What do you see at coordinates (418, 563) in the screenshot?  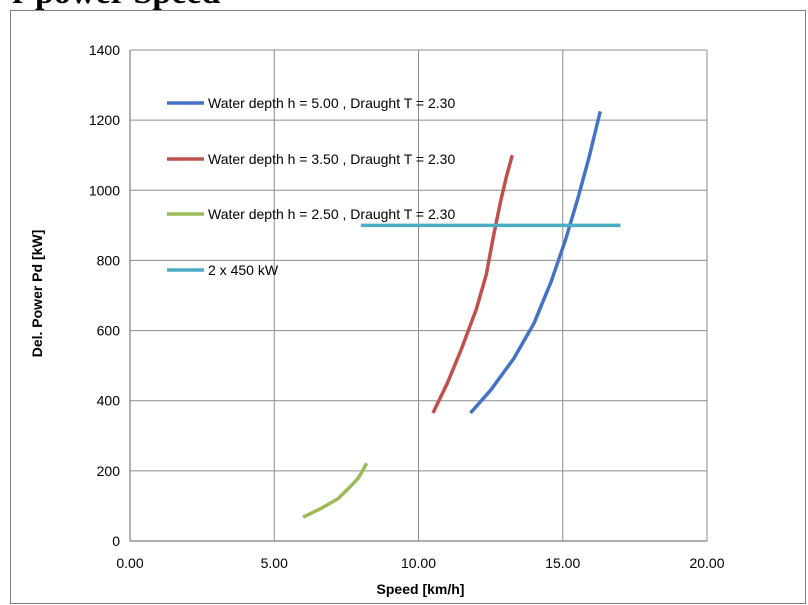 I see `x-tick-label: 10.00` at bounding box center [418, 563].